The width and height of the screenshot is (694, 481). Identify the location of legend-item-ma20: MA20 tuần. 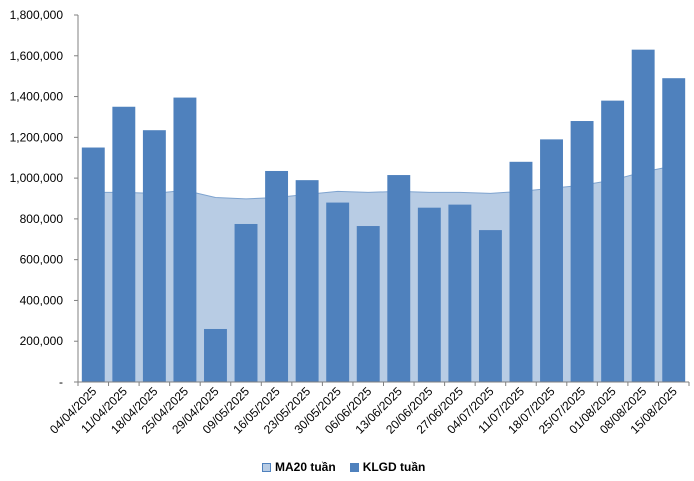
(299, 467).